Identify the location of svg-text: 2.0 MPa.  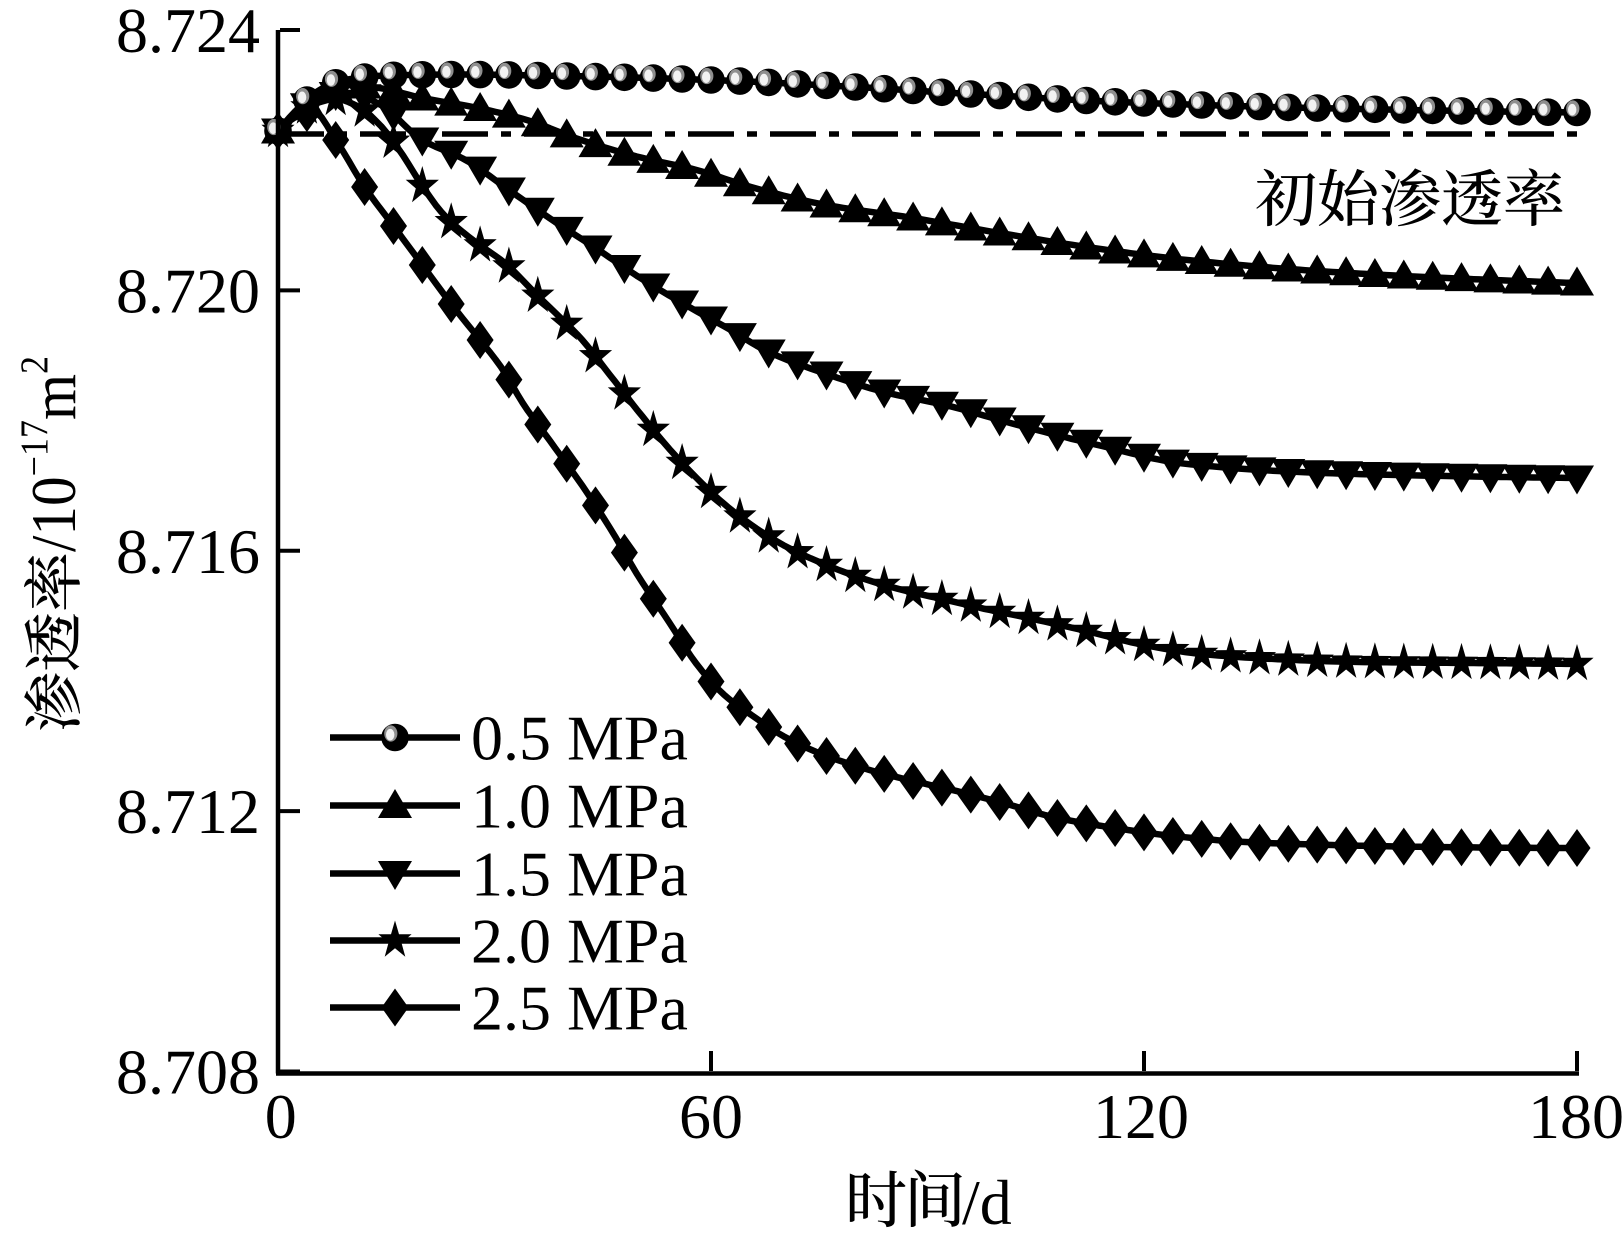
(579, 941).